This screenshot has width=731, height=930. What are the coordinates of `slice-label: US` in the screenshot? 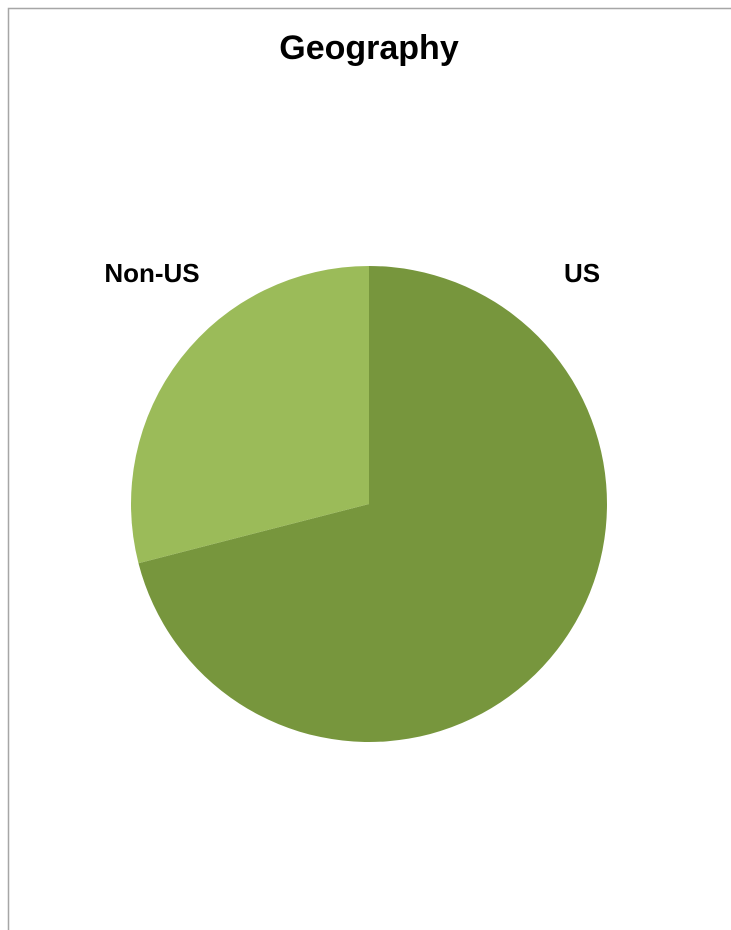 It's located at (582, 273).